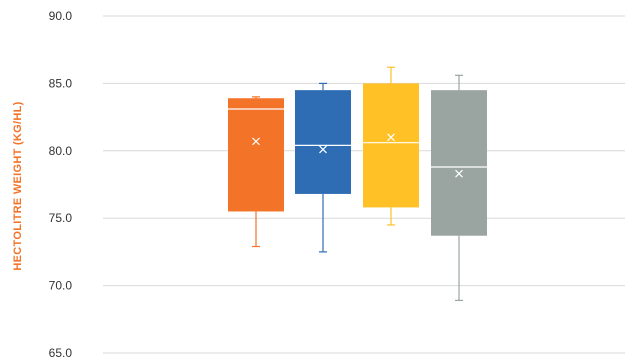 The image size is (636, 358). Describe the element at coordinates (61, 16) in the screenshot. I see `y-tick-label: 90.0` at that location.